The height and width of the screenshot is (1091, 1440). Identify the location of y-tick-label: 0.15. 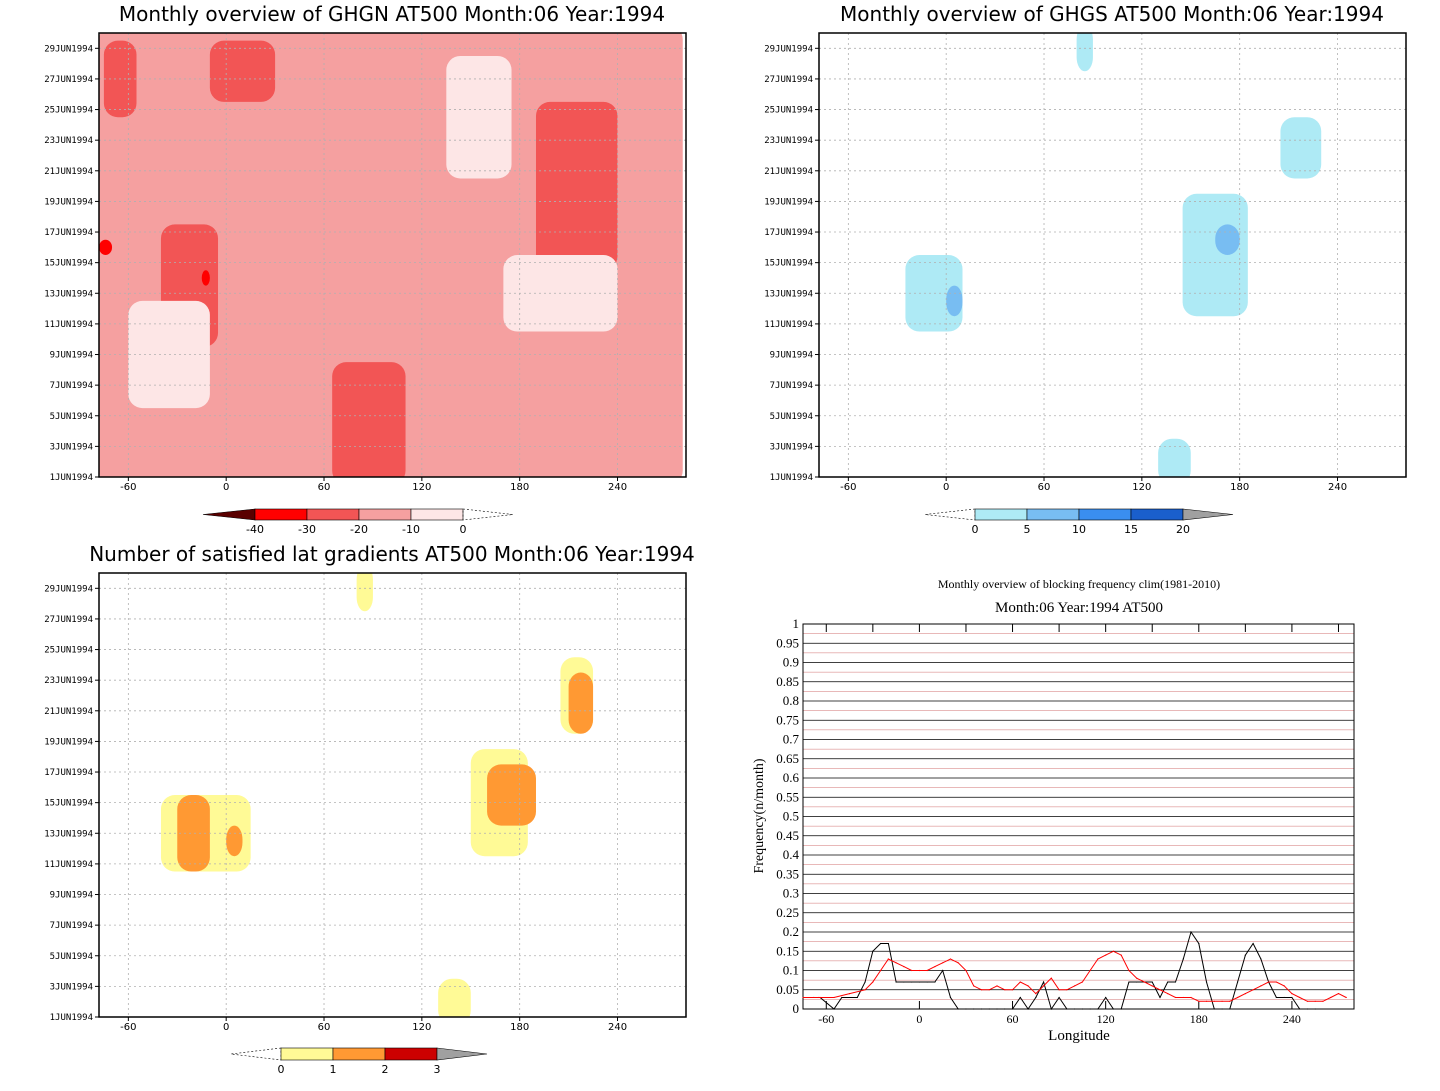
(787, 950).